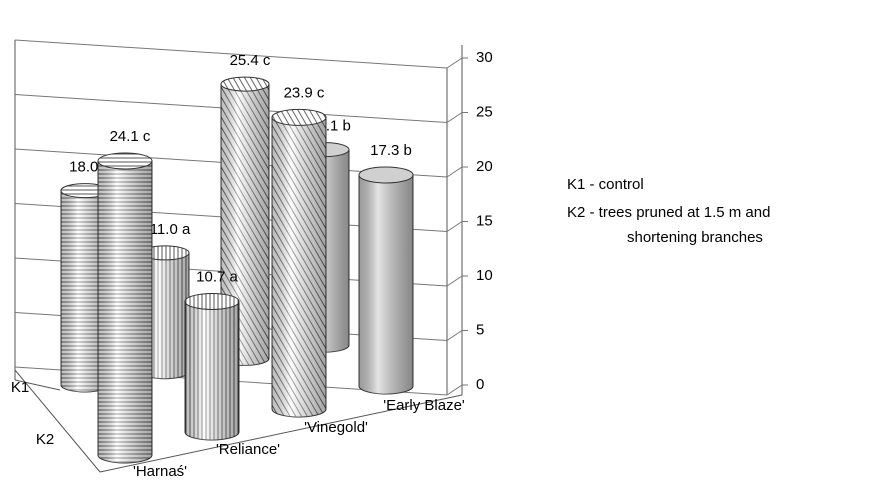  Describe the element at coordinates (484, 111) in the screenshot. I see `y-tick-label: 25` at that location.